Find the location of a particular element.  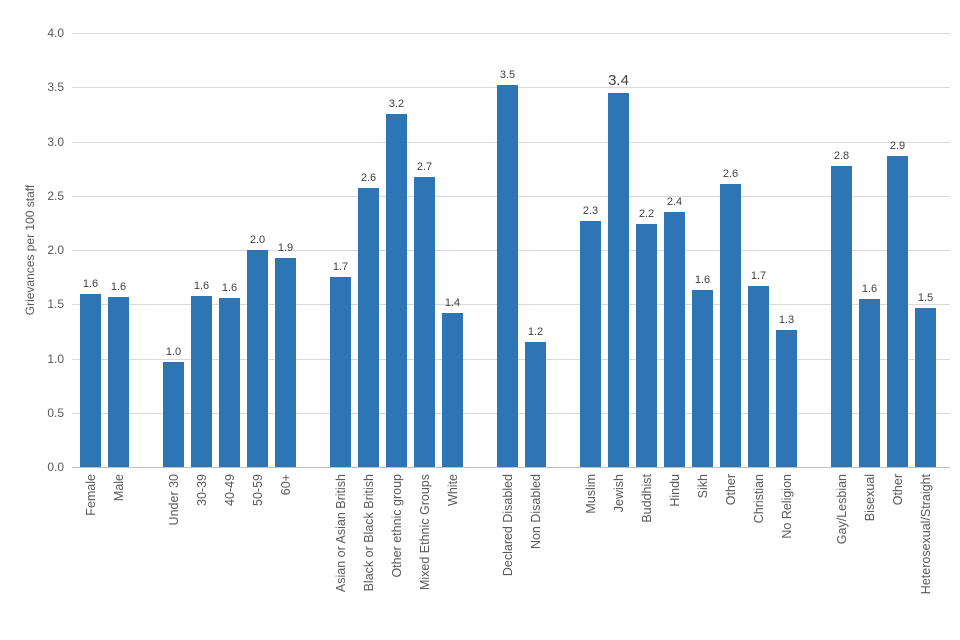

value-label-40-49: 1.6 is located at coordinates (229, 288).